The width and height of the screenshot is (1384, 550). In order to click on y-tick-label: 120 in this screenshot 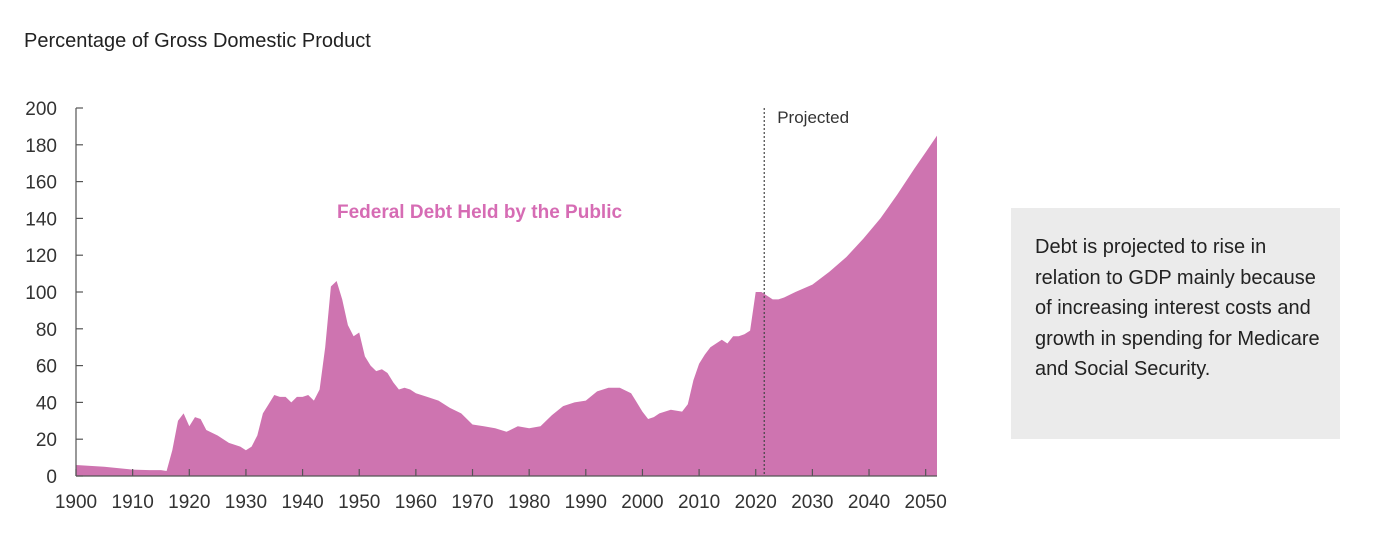, I will do `click(41, 256)`.